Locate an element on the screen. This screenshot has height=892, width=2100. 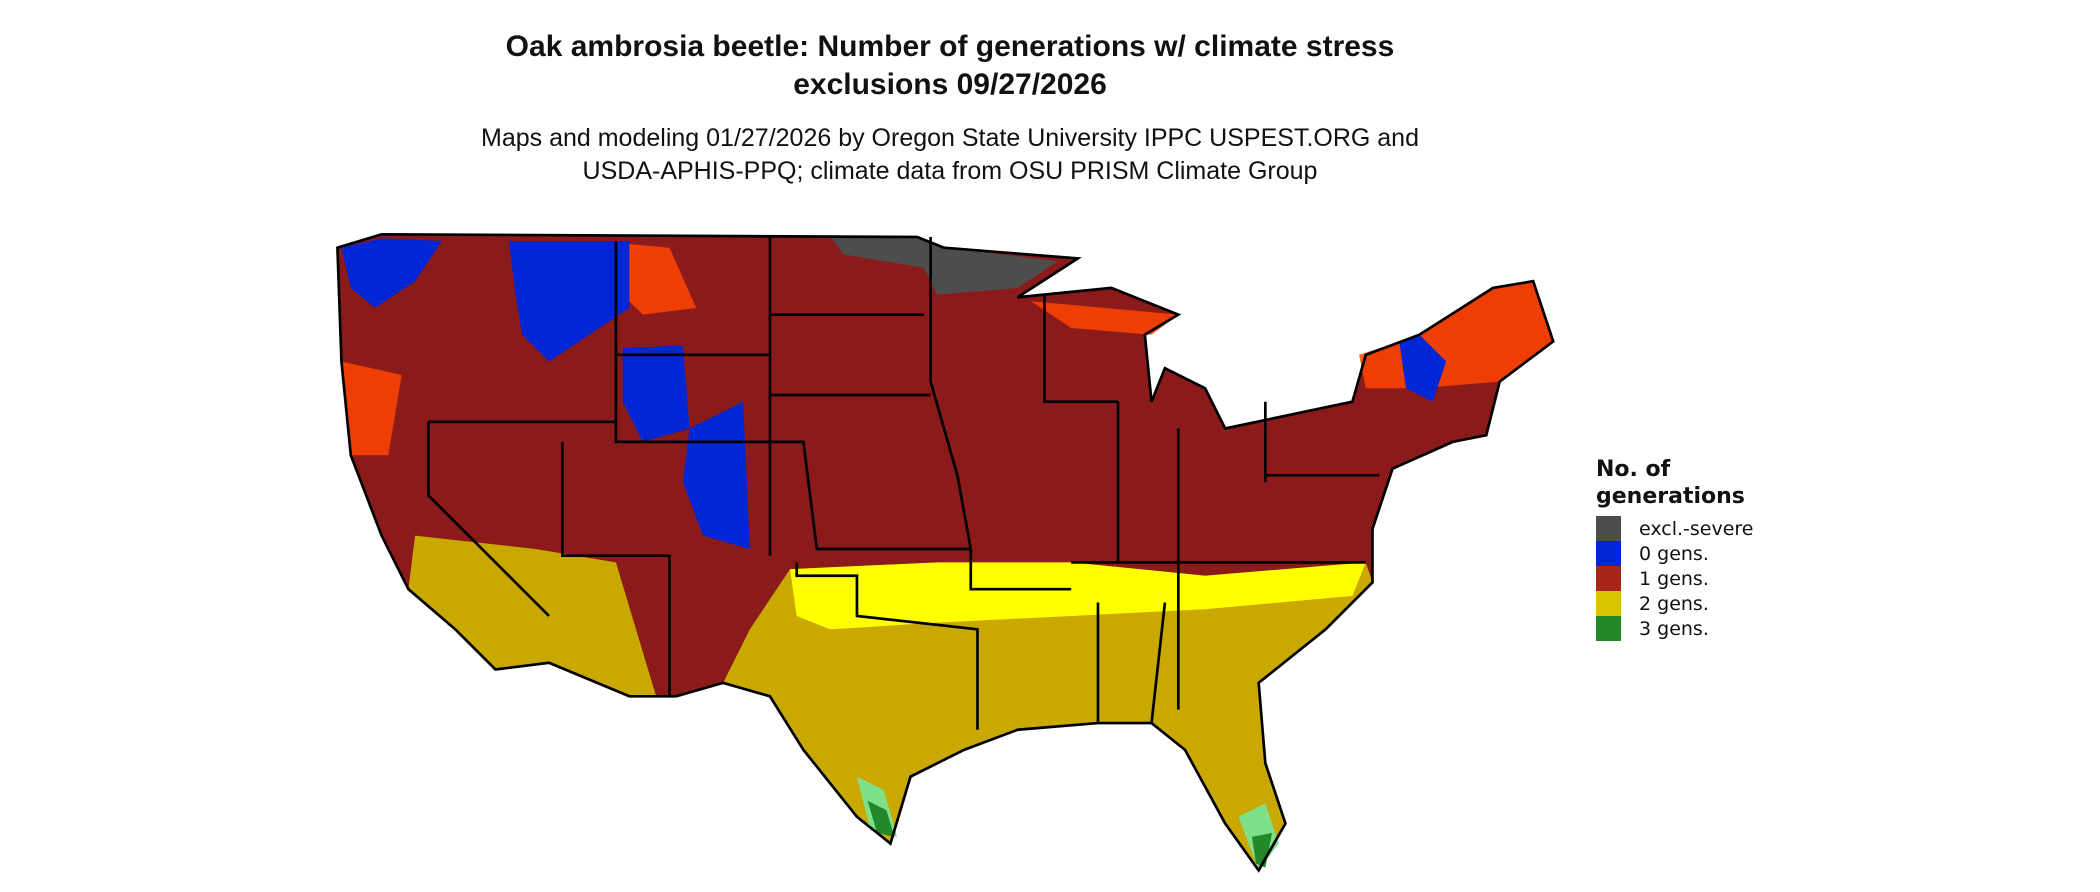
legend-item: 1 gens. is located at coordinates (1675, 578).